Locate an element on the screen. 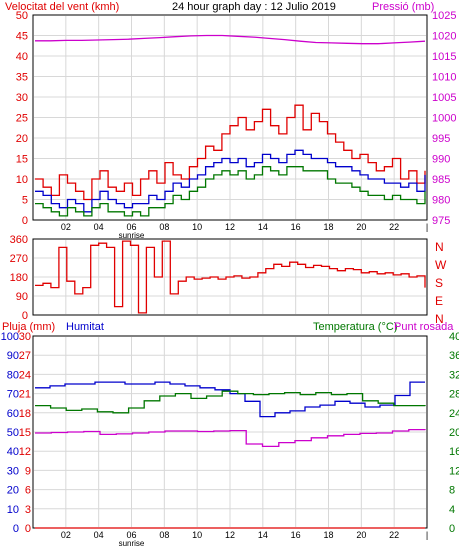 The image size is (459, 554). wind-y-tick: 5 is located at coordinates (25, 201).